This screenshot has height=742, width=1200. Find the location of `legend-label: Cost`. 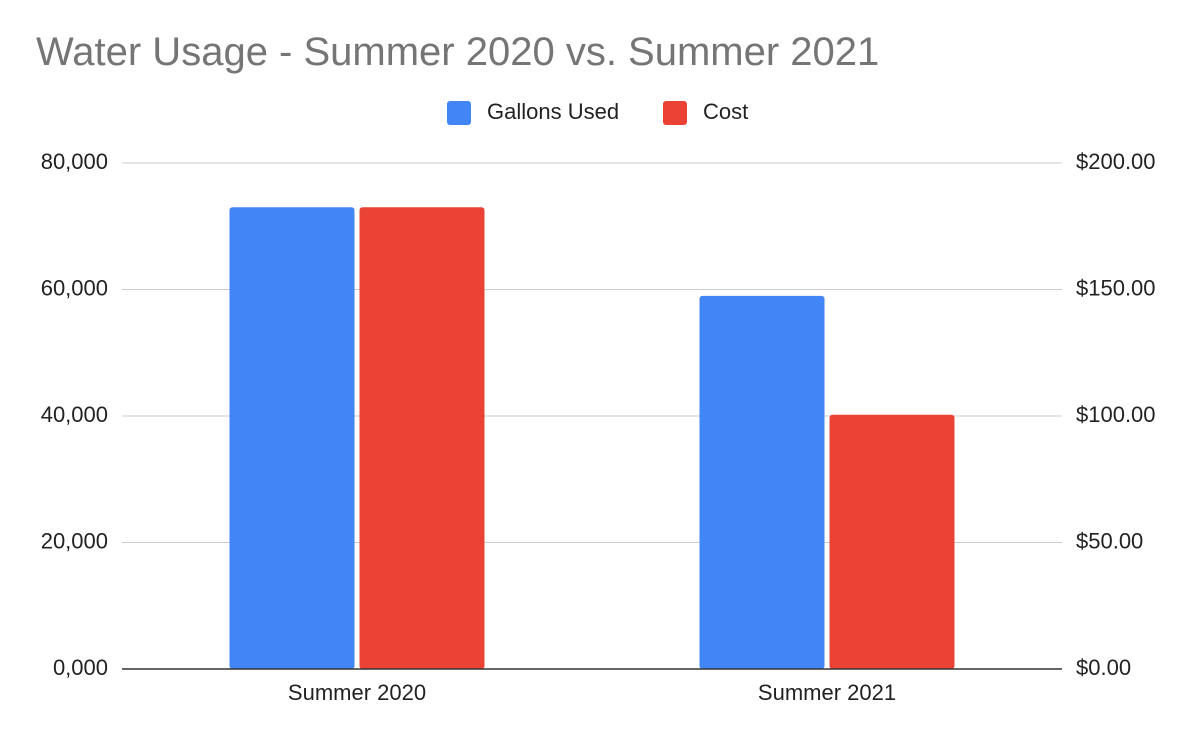

legend-label: Cost is located at coordinates (725, 111).